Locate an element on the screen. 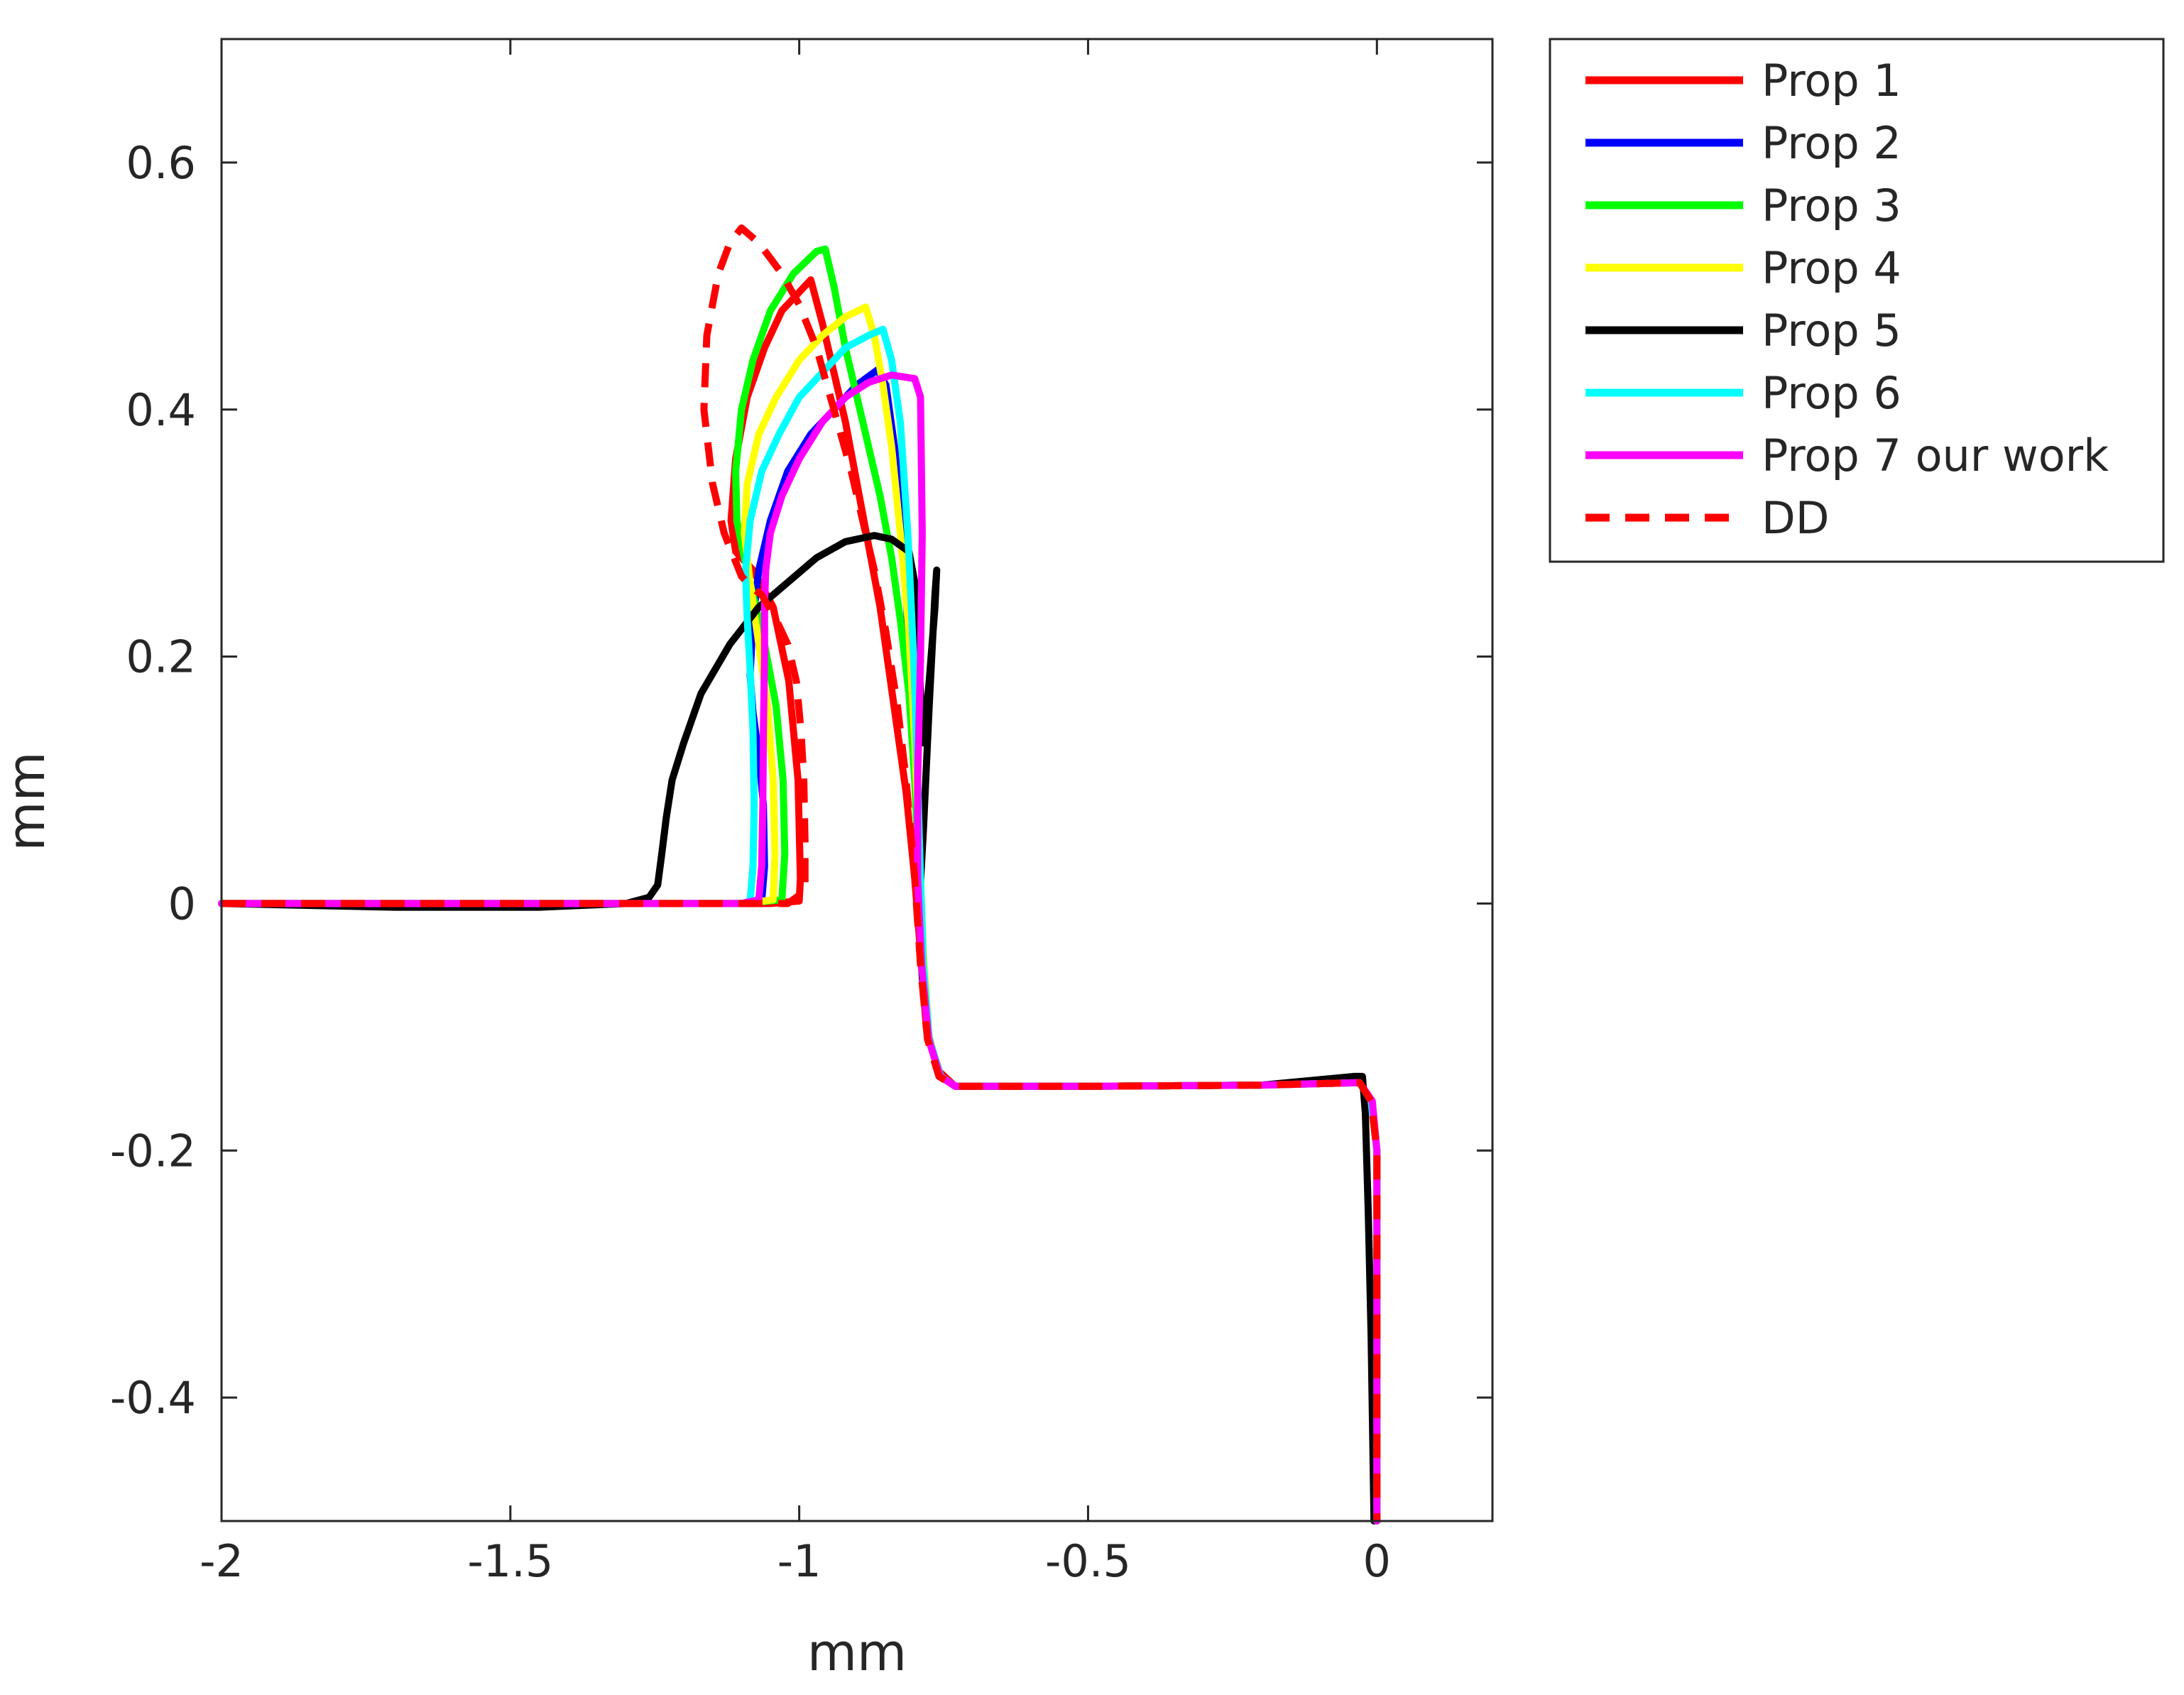  x-tick-label: -1 is located at coordinates (799, 1561).